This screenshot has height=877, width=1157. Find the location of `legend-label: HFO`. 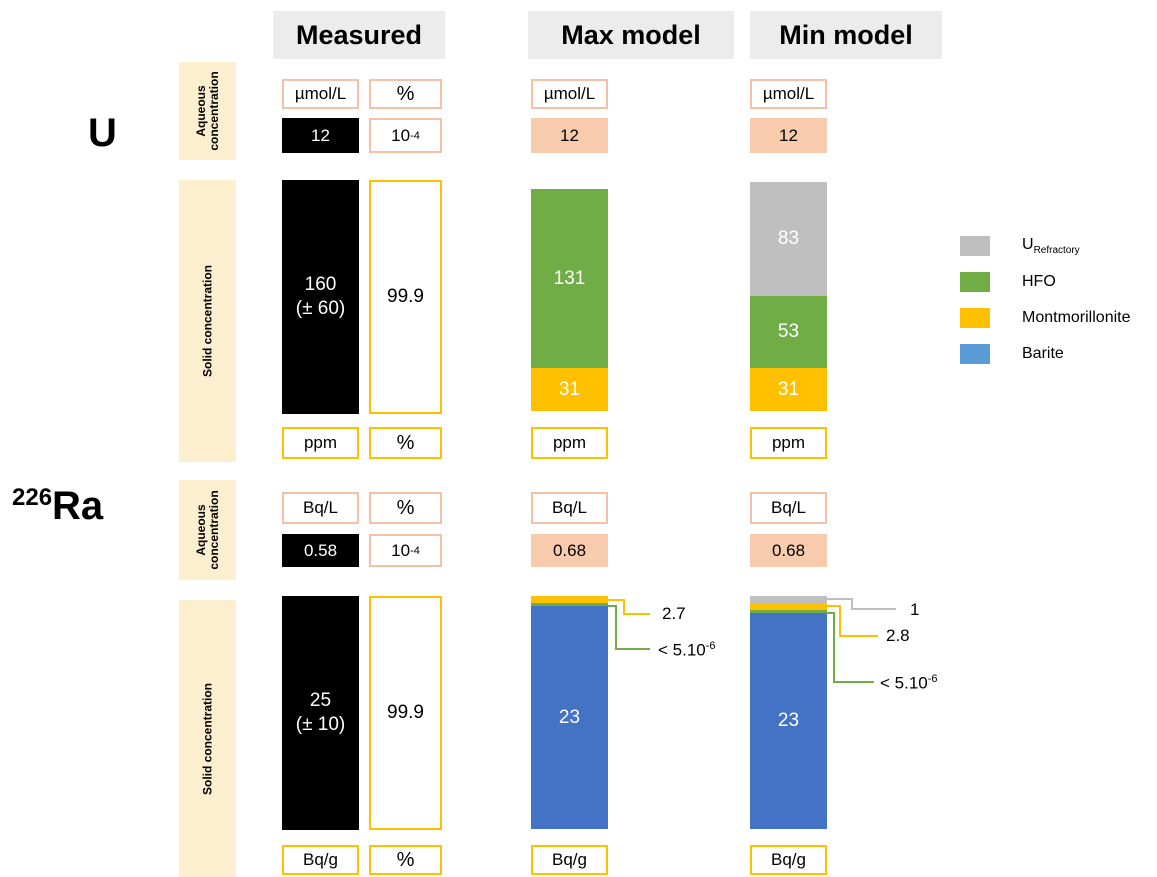

legend-label: HFO is located at coordinates (1039, 281).